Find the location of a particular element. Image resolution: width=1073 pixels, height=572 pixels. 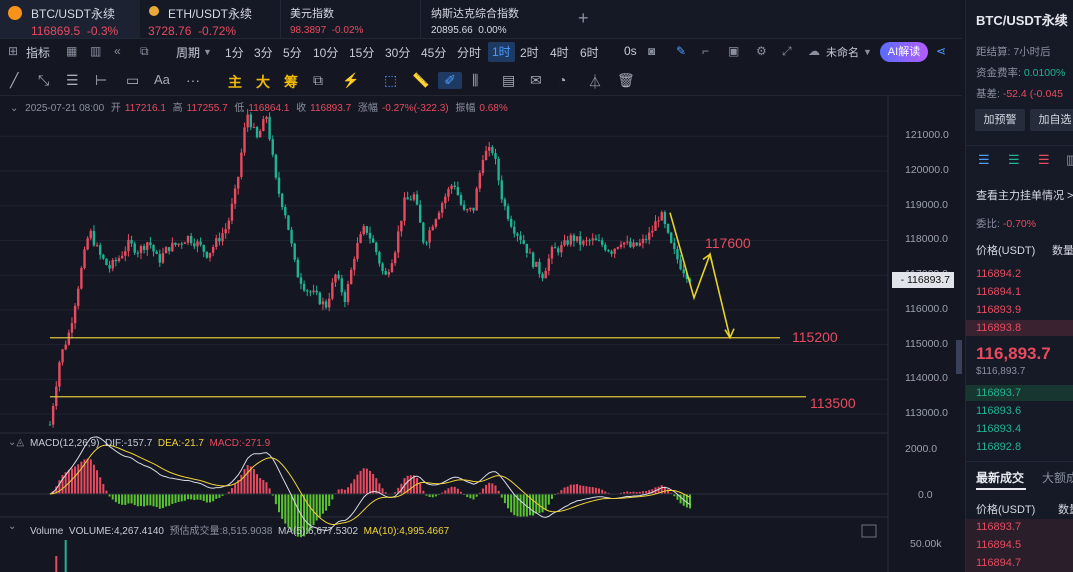

tab-dollar-index: 美元指数 98.3897 -0.02% is located at coordinates (350, 19).